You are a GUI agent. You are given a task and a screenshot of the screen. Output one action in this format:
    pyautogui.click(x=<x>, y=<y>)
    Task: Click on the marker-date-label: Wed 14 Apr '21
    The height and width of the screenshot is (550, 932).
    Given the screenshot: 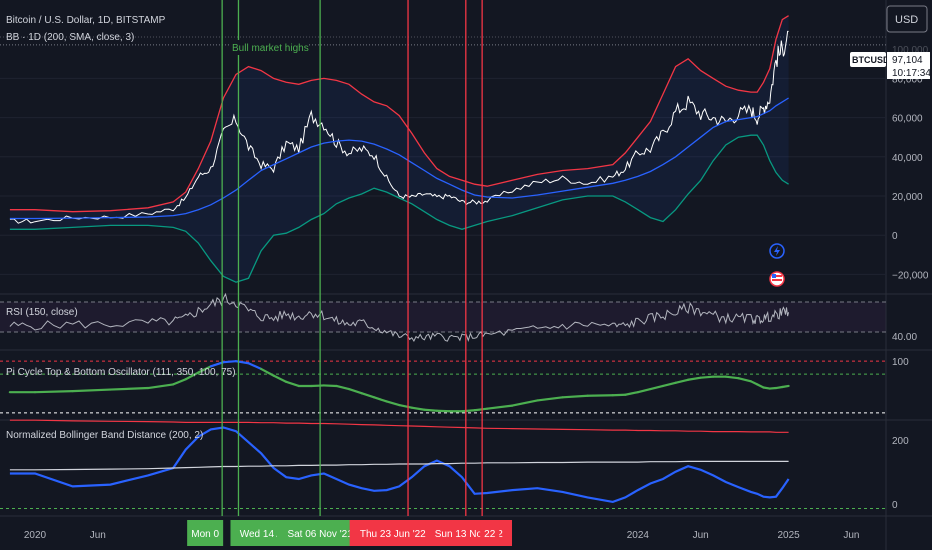 What is the action you would take?
    pyautogui.click(x=274, y=534)
    